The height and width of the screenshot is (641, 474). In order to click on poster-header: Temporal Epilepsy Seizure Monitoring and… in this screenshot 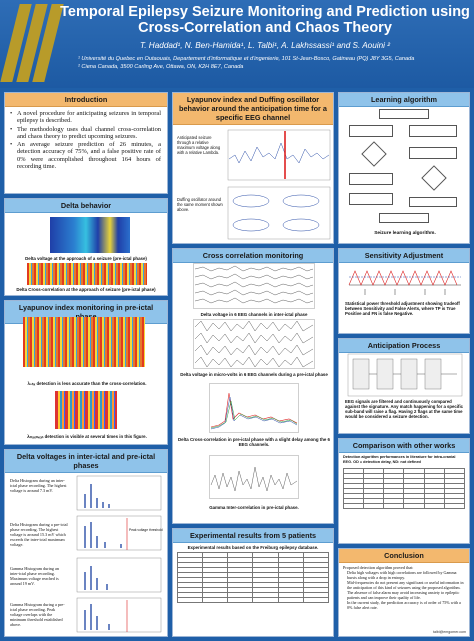, I will do `click(237, 44)`.